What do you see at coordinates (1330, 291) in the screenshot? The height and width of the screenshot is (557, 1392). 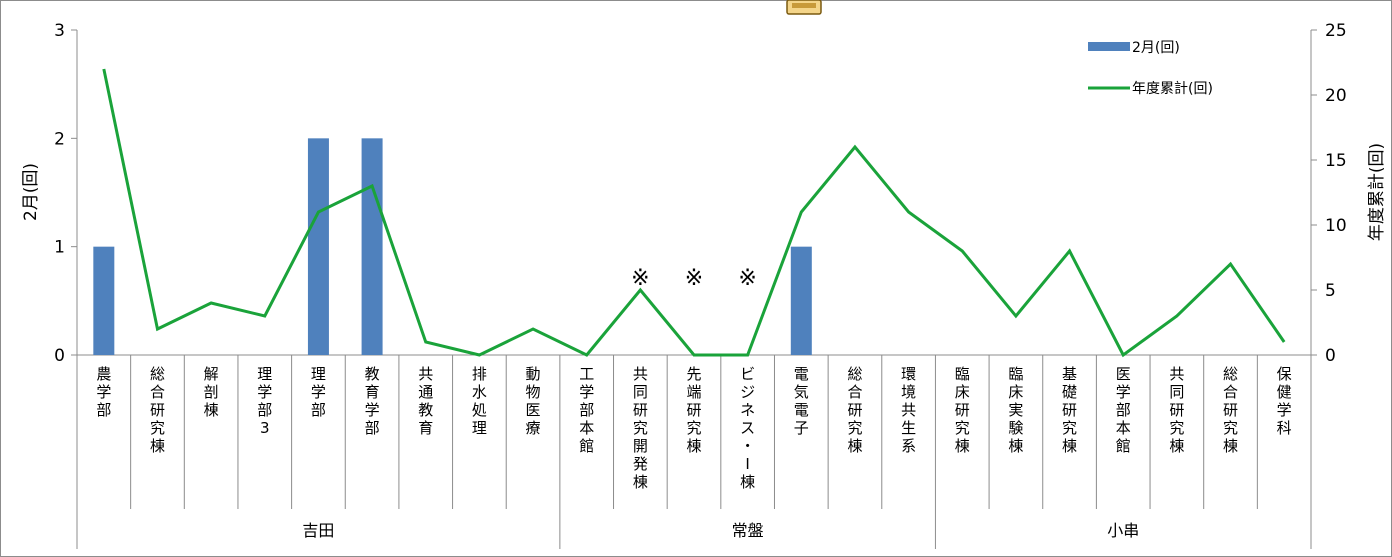 I see `y-right-tick-label: 5` at bounding box center [1330, 291].